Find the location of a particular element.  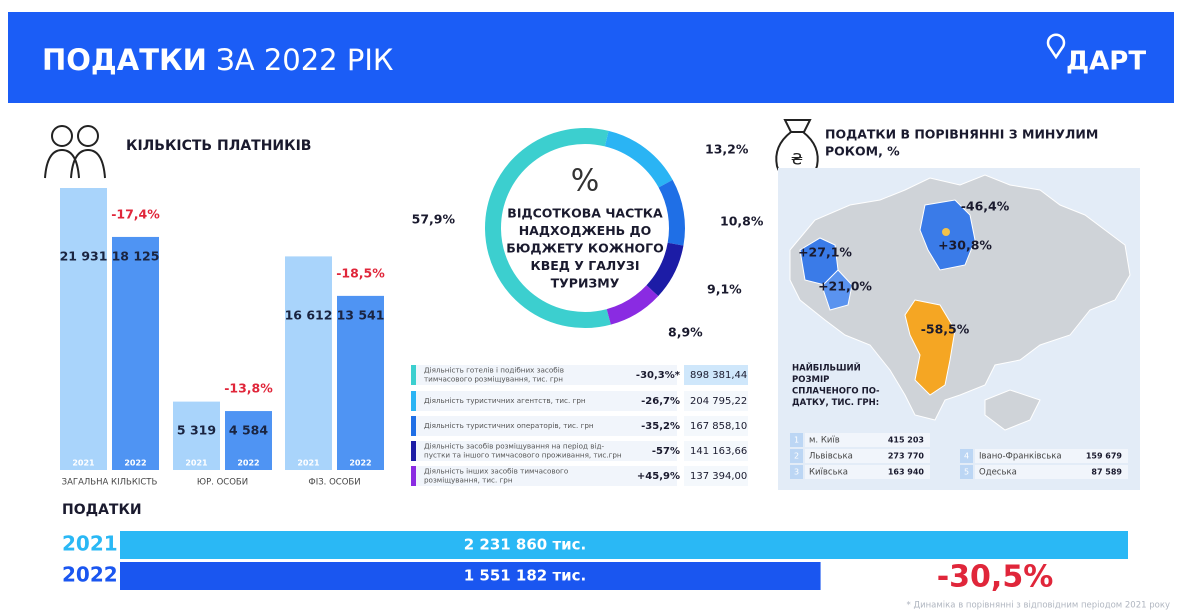

table-row-label: розміщування, тис. грн is located at coordinates (468, 480).